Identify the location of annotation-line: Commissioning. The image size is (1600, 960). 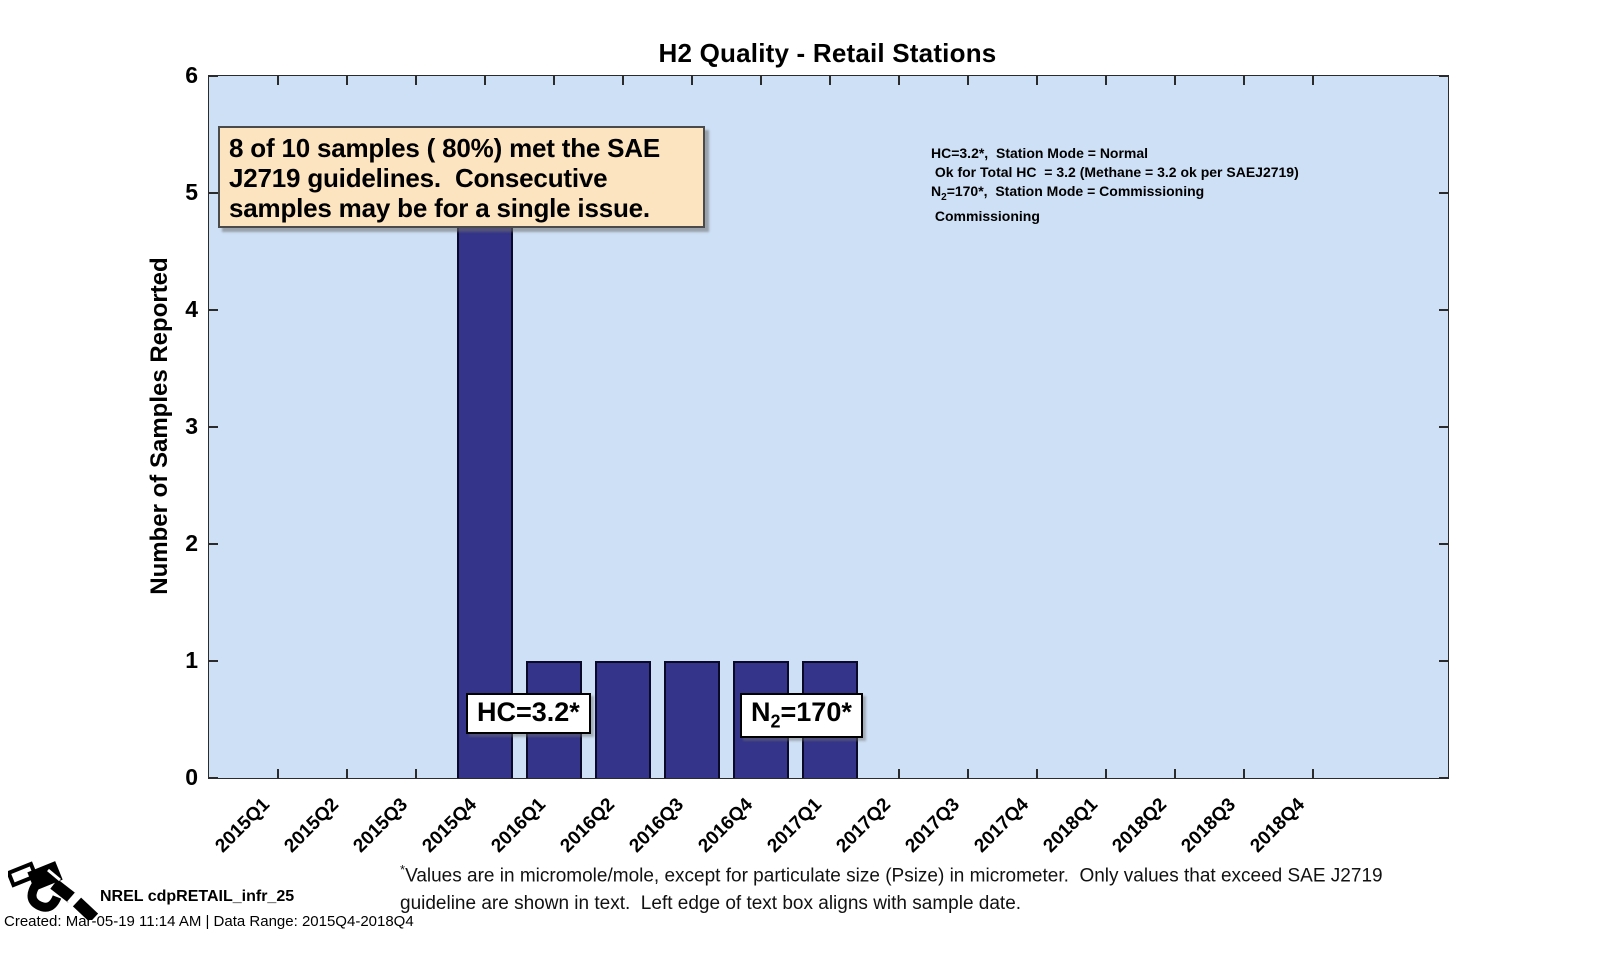
(985, 215).